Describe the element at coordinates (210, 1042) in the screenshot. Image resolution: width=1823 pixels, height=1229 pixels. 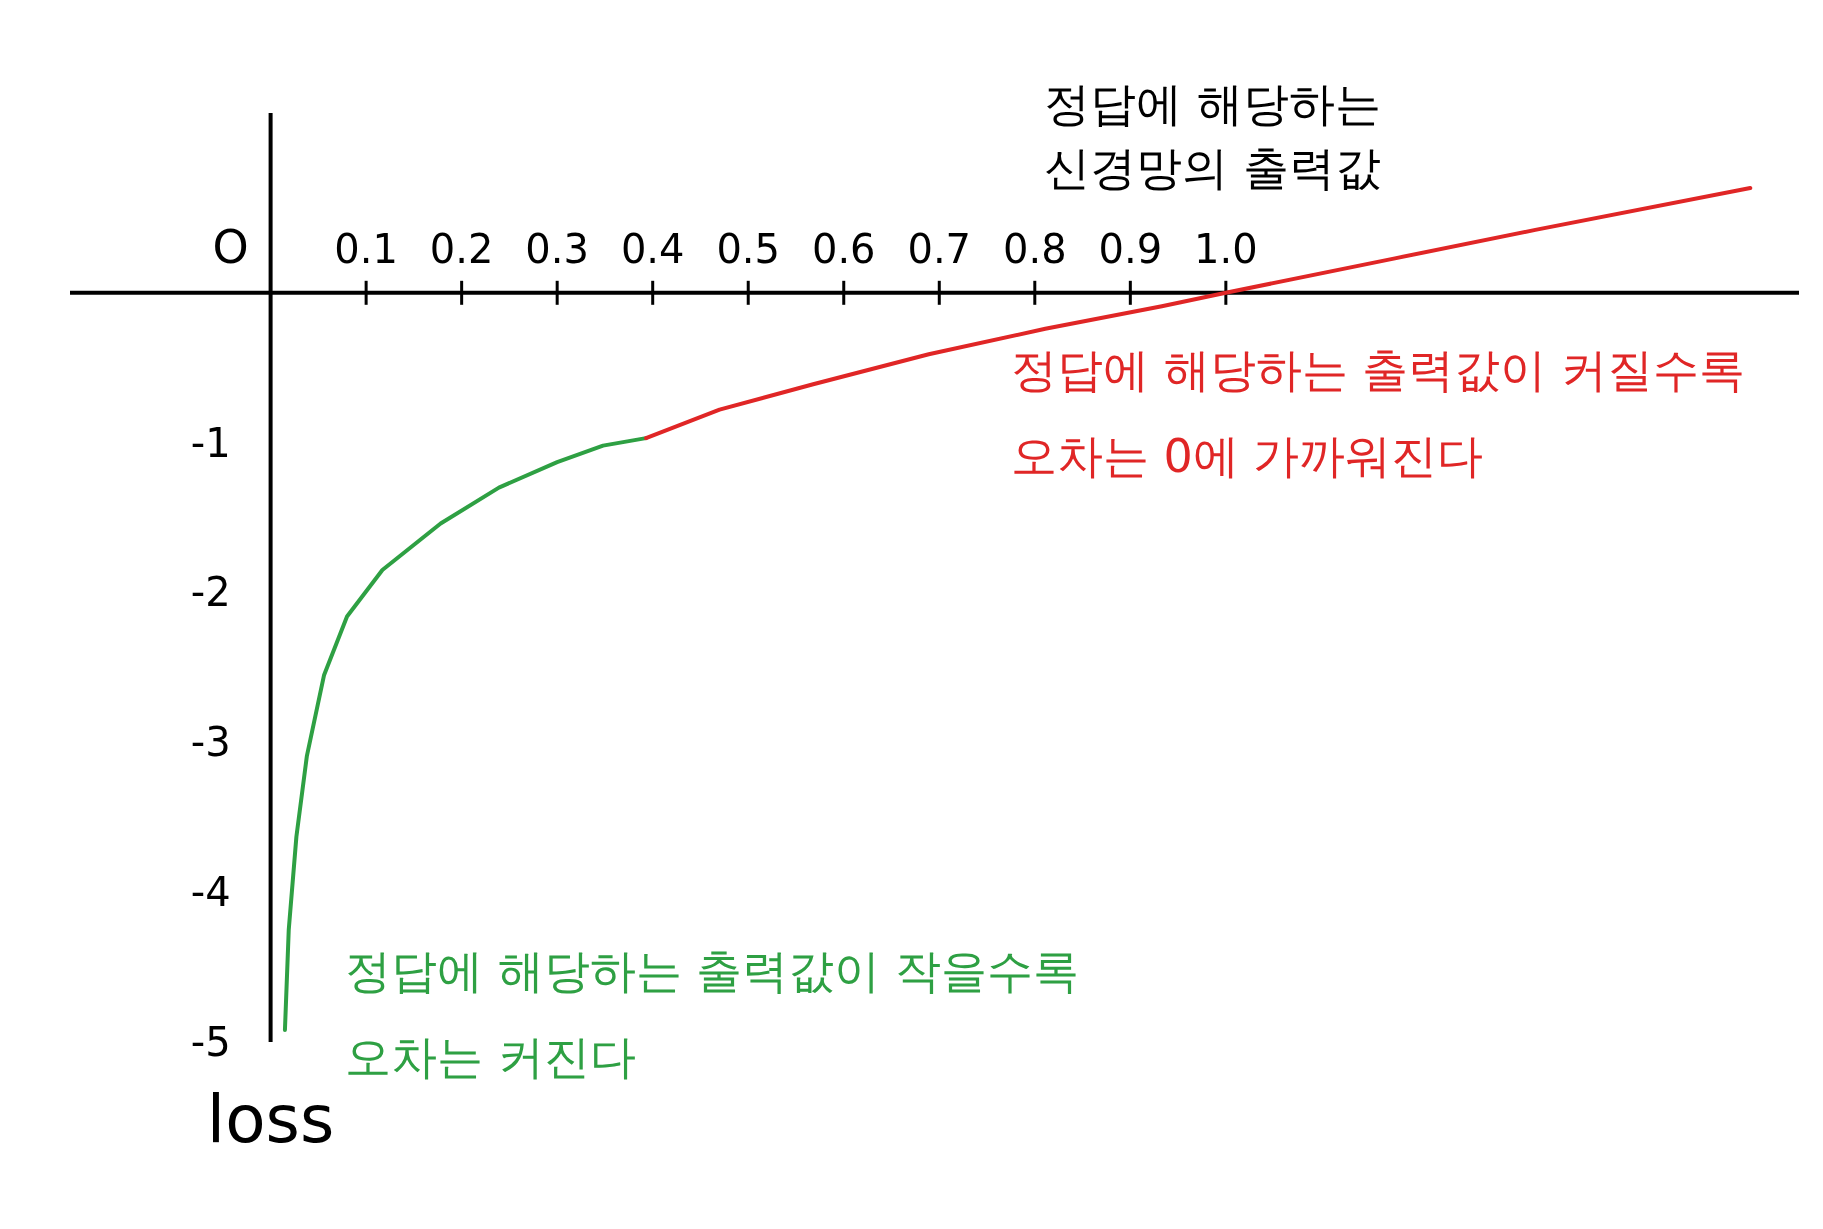
I see `y-tick-label: -5` at that location.